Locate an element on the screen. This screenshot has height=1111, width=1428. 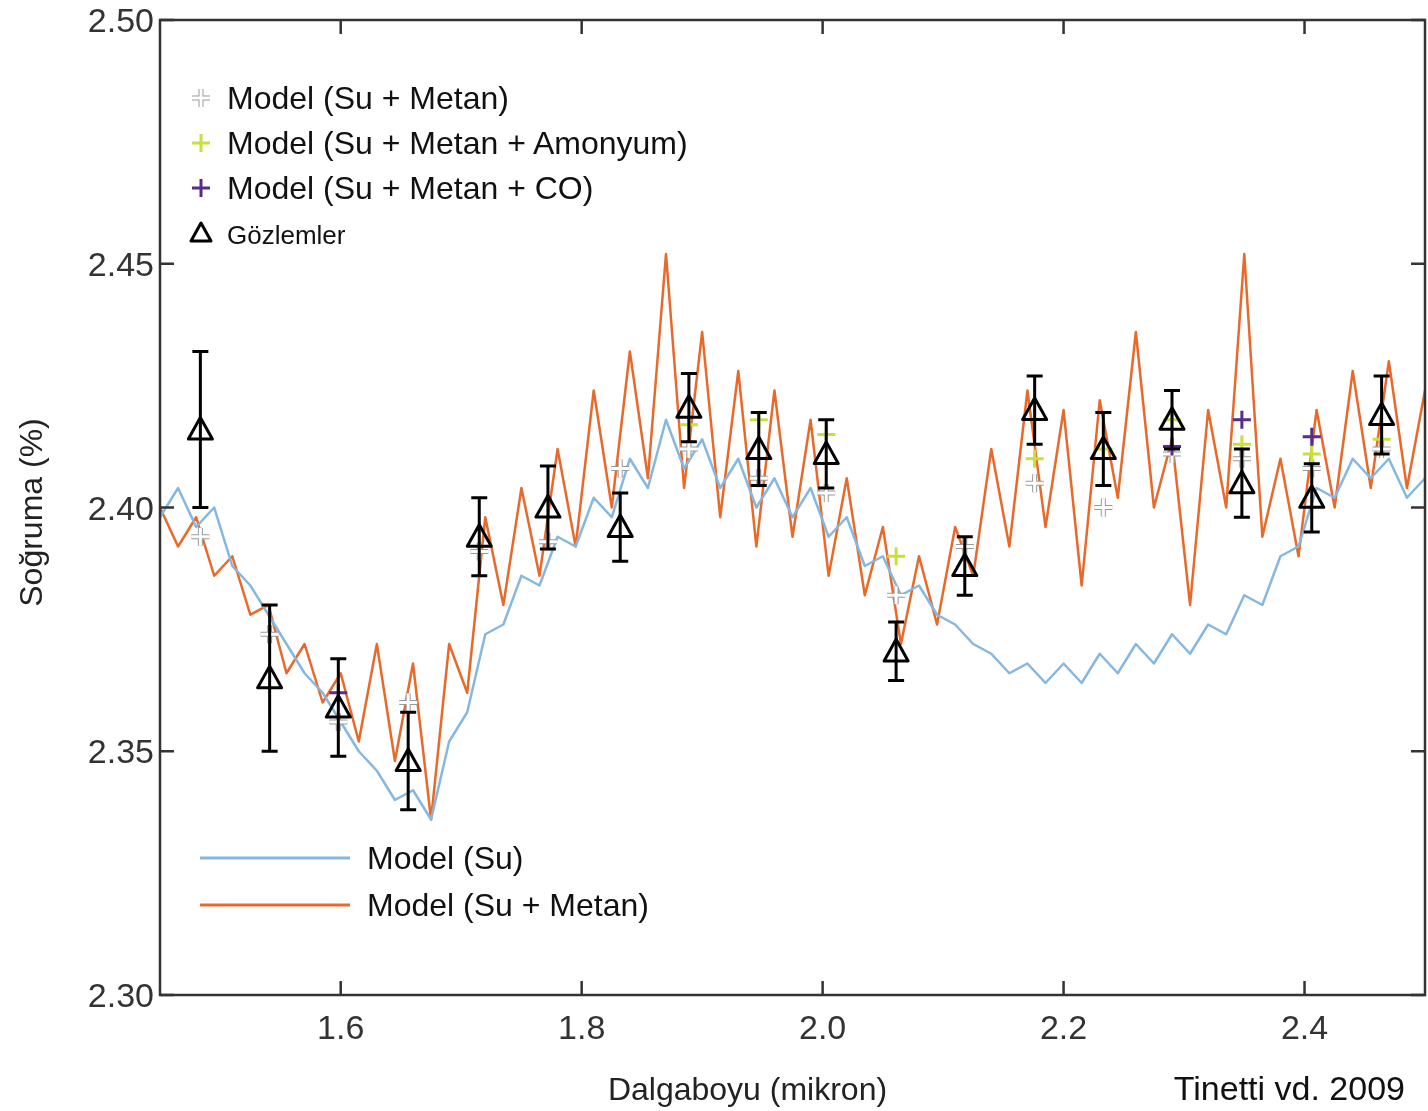
y-tick-label: 2.30 is located at coordinates (120, 995).